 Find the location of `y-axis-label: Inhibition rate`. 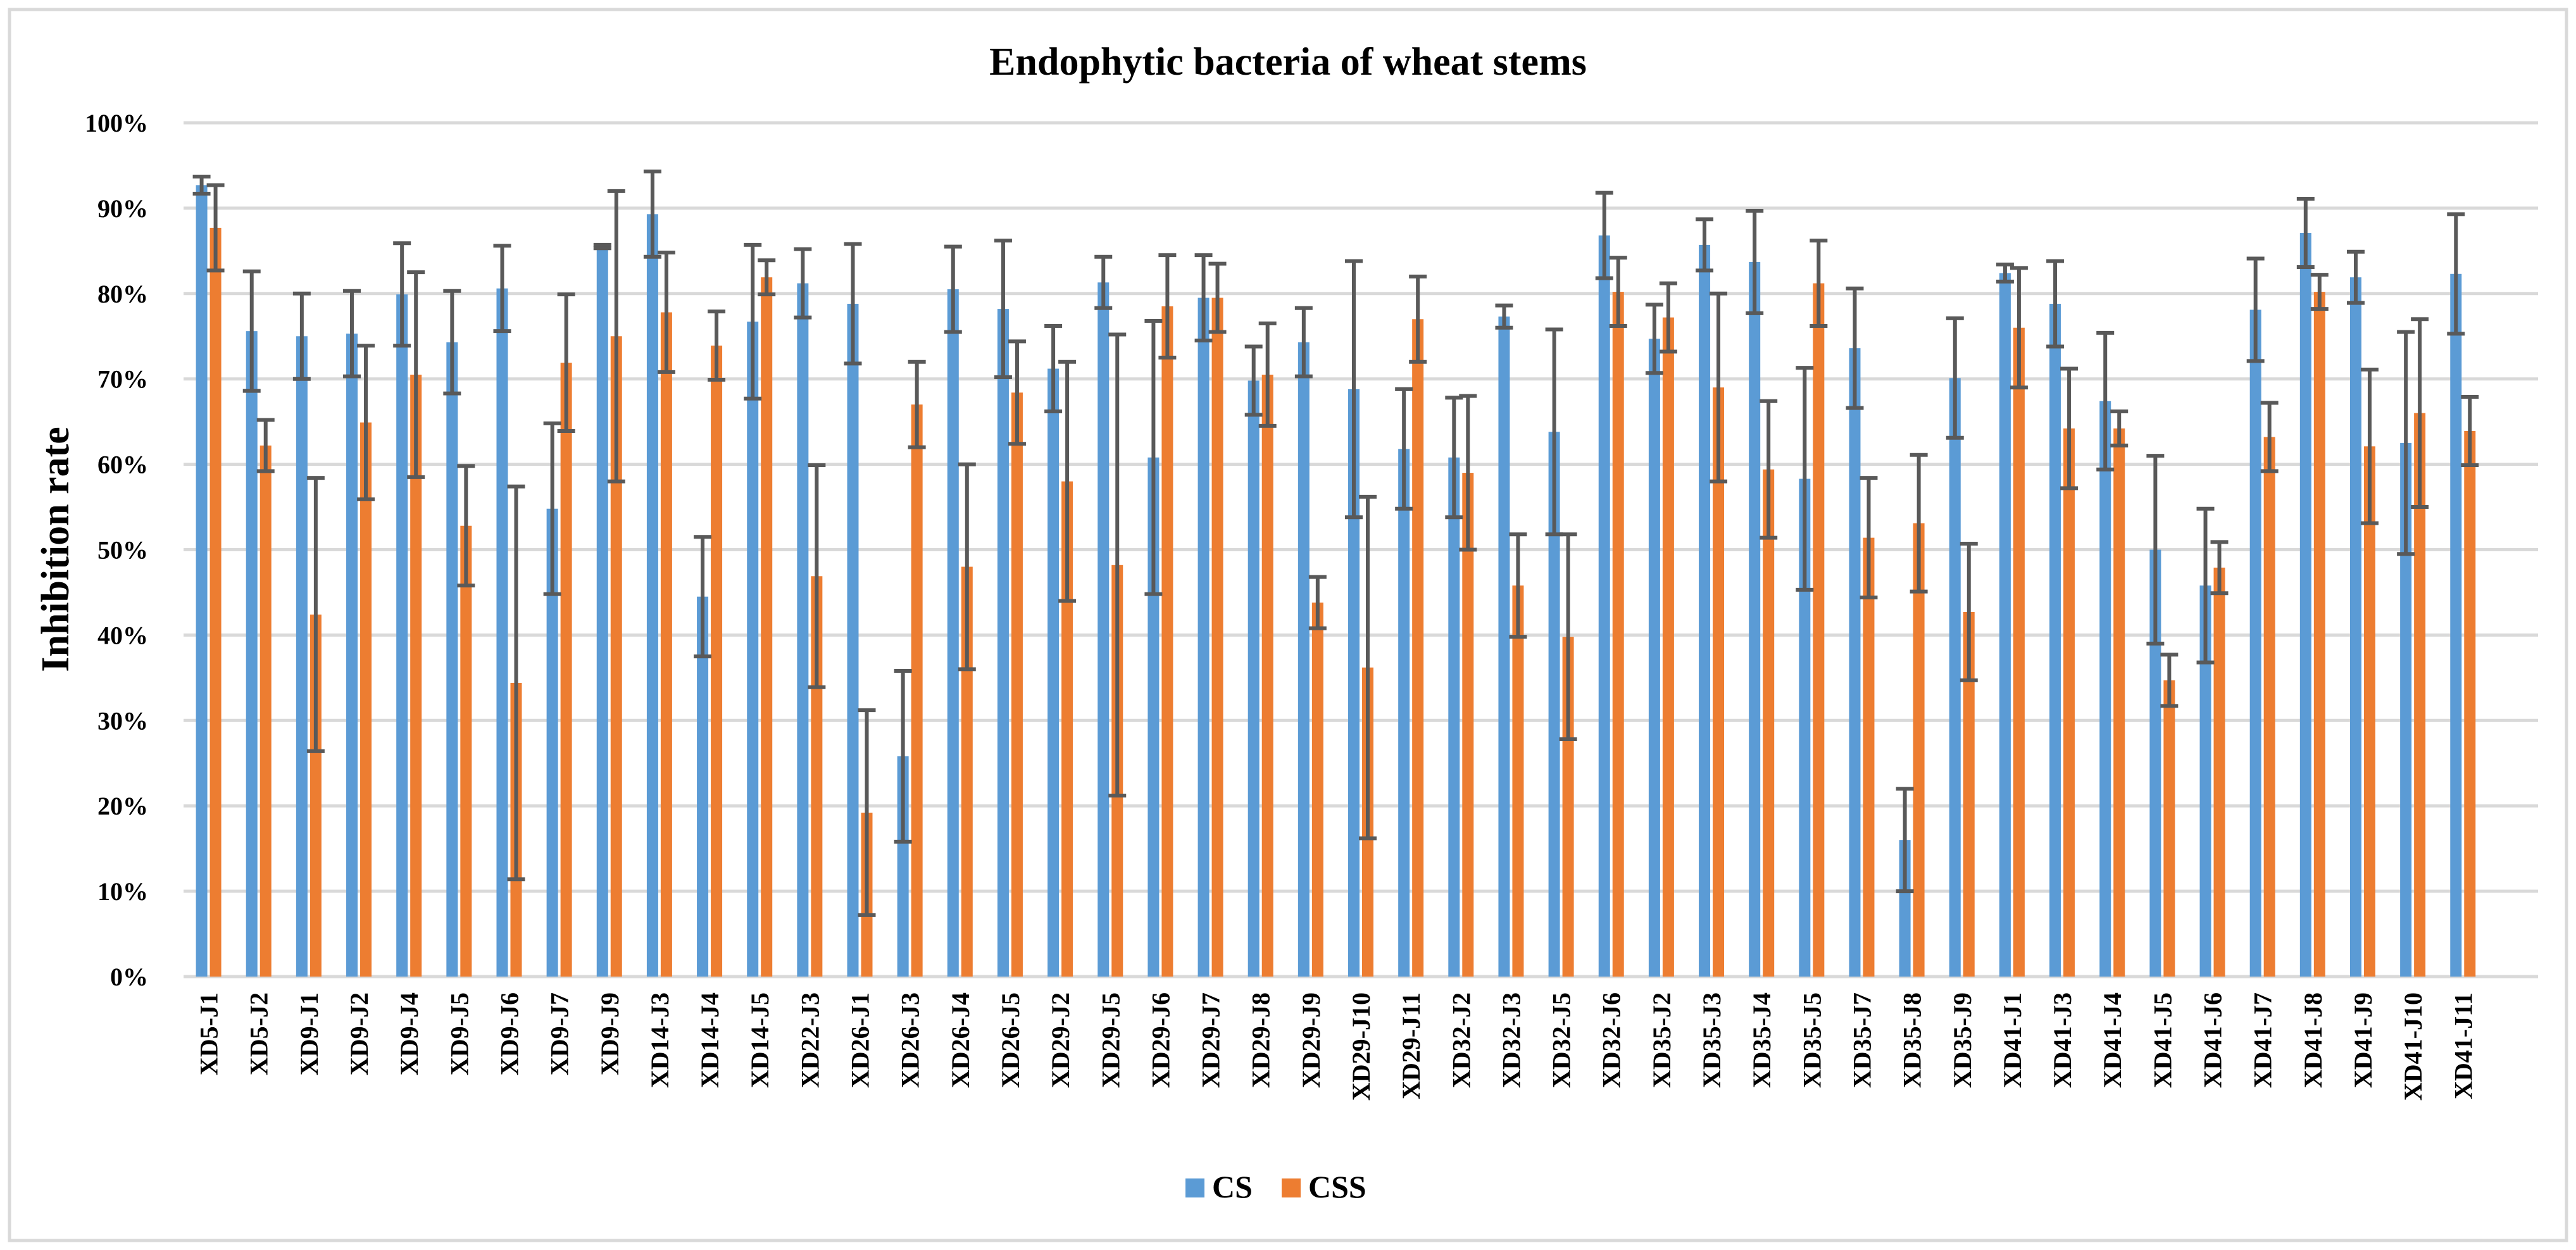

y-axis-label: Inhibition rate is located at coordinates (56, 550).